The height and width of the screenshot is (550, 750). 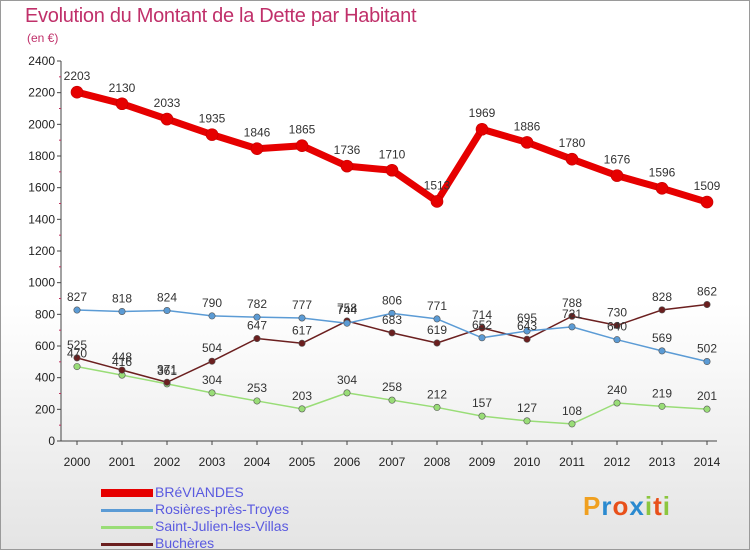 I want to click on data-label-saint-julien: 157, so click(x=482, y=403).